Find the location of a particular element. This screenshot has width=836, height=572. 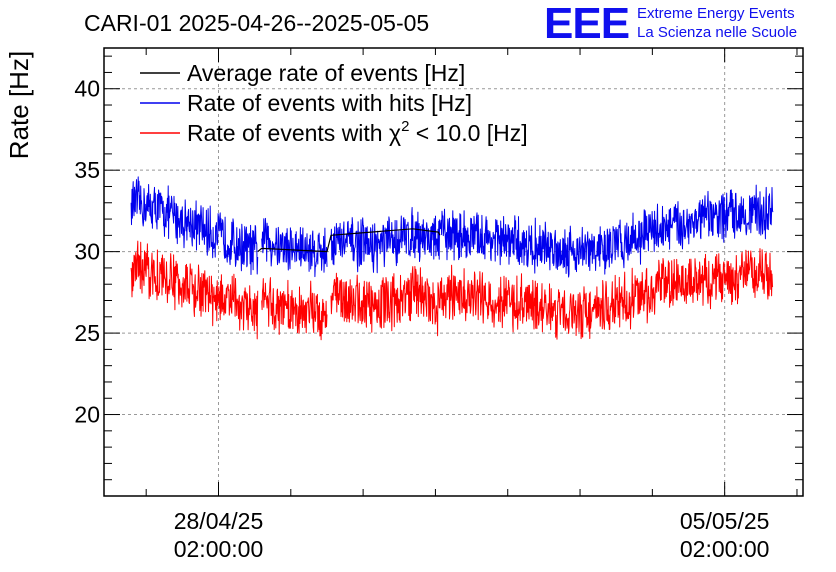

logo-caption-line1: Extreme Energy Events is located at coordinates (716, 13).